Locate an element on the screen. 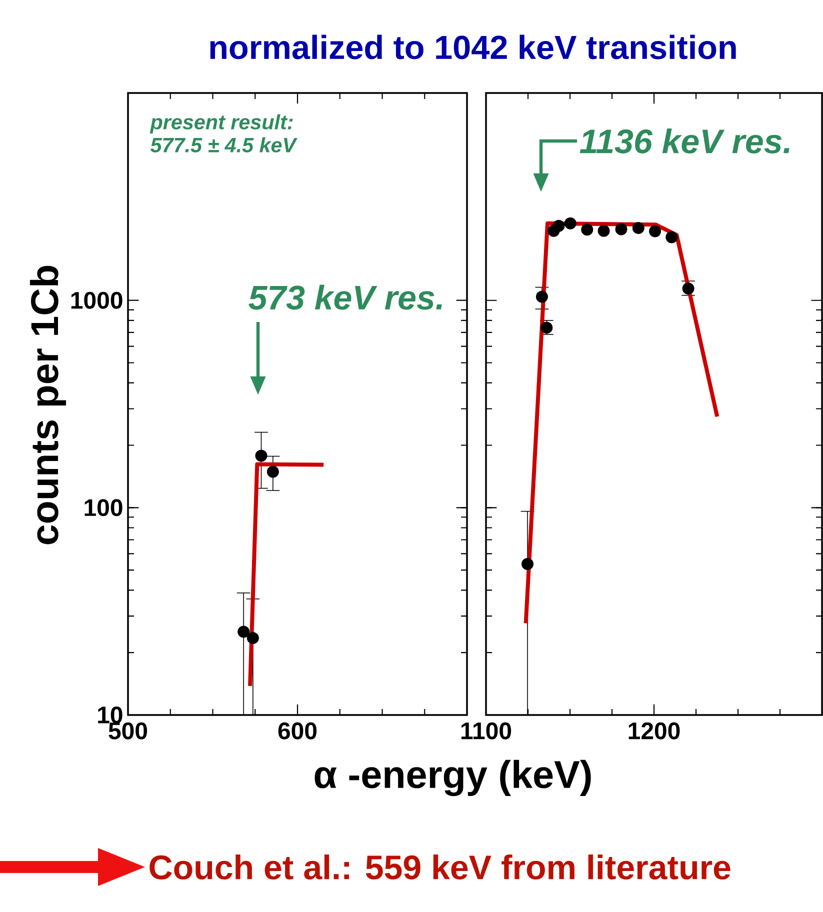 This screenshot has height=912, width=823. chart-title: normalized to 1042 keV transition is located at coordinates (473, 47).